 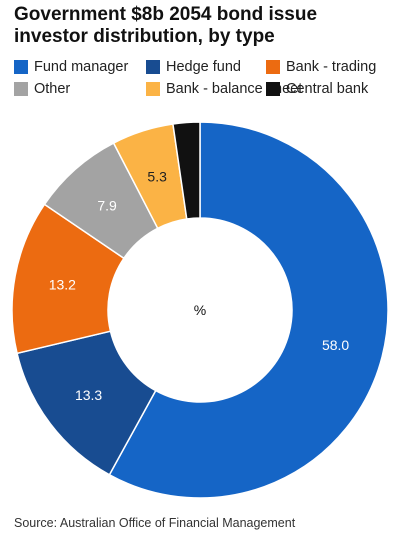 I want to click on legend-item-bank-balance-sheet: Bank - balance sheet, so click(x=224, y=89).